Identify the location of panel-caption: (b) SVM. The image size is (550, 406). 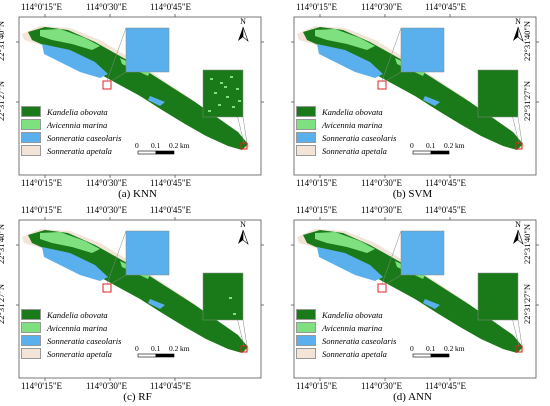
(412, 194).